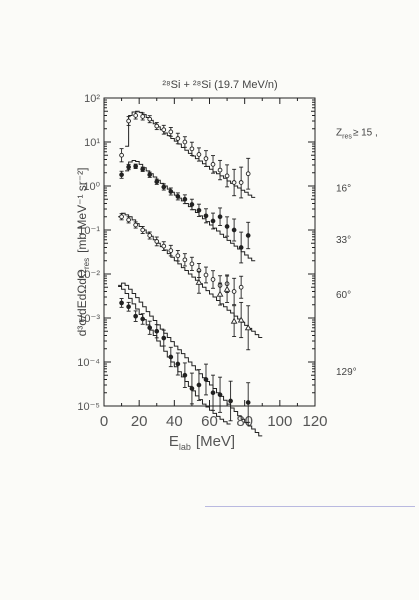 Image resolution: width=419 pixels, height=600 pixels. Describe the element at coordinates (343, 240) in the screenshot. I see `series-label: 33°` at that location.